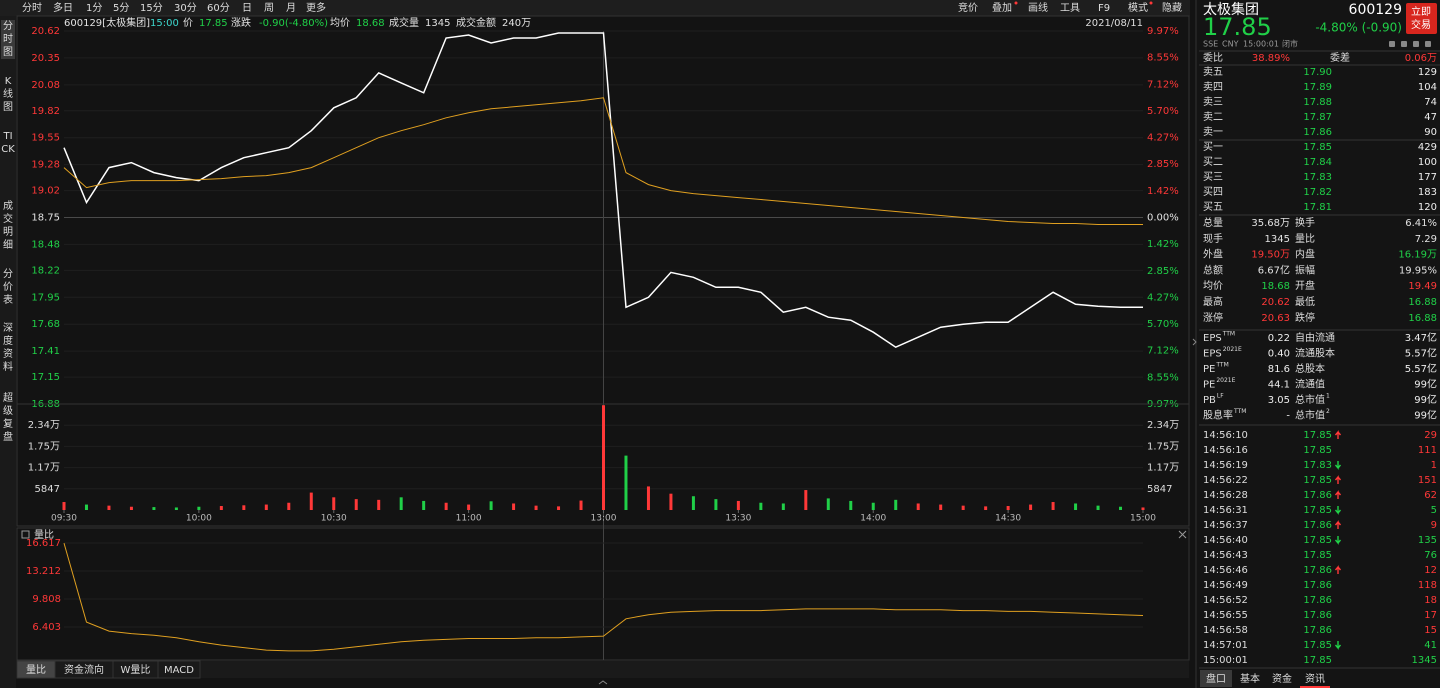 This screenshot has height=688, width=1440. What do you see at coordinates (8, 143) in the screenshot?
I see `side-tab: TICK` at bounding box center [8, 143].